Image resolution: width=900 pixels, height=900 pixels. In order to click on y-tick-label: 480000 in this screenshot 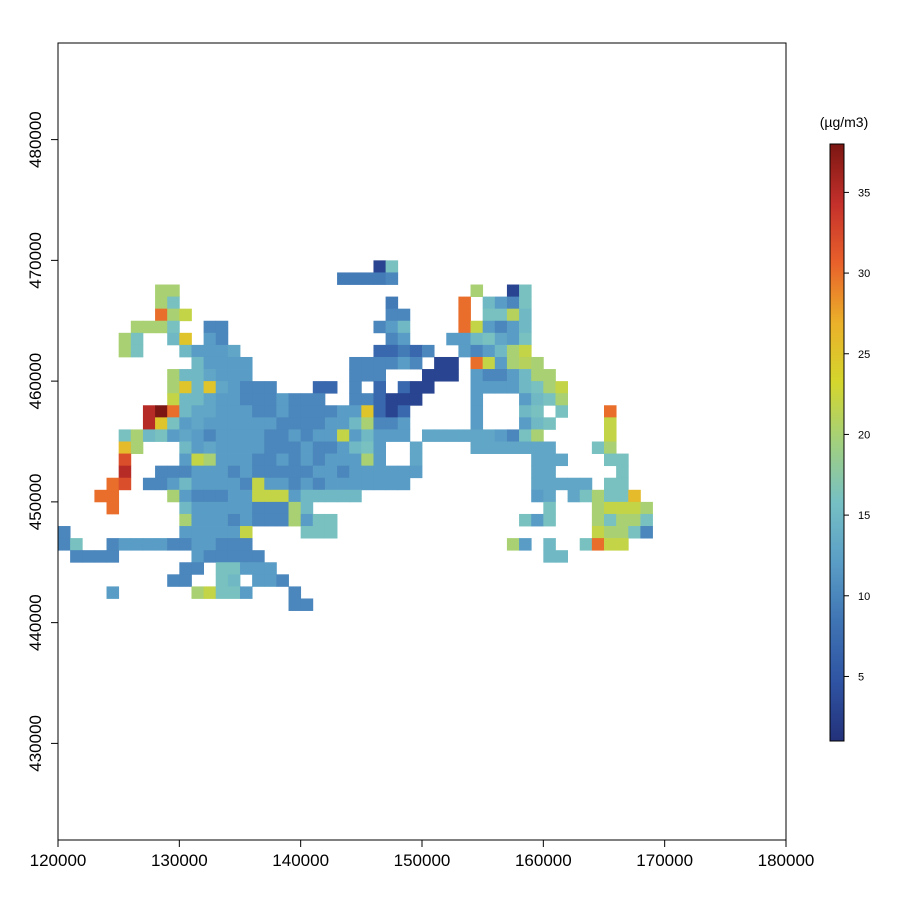, I will do `click(35, 139)`.